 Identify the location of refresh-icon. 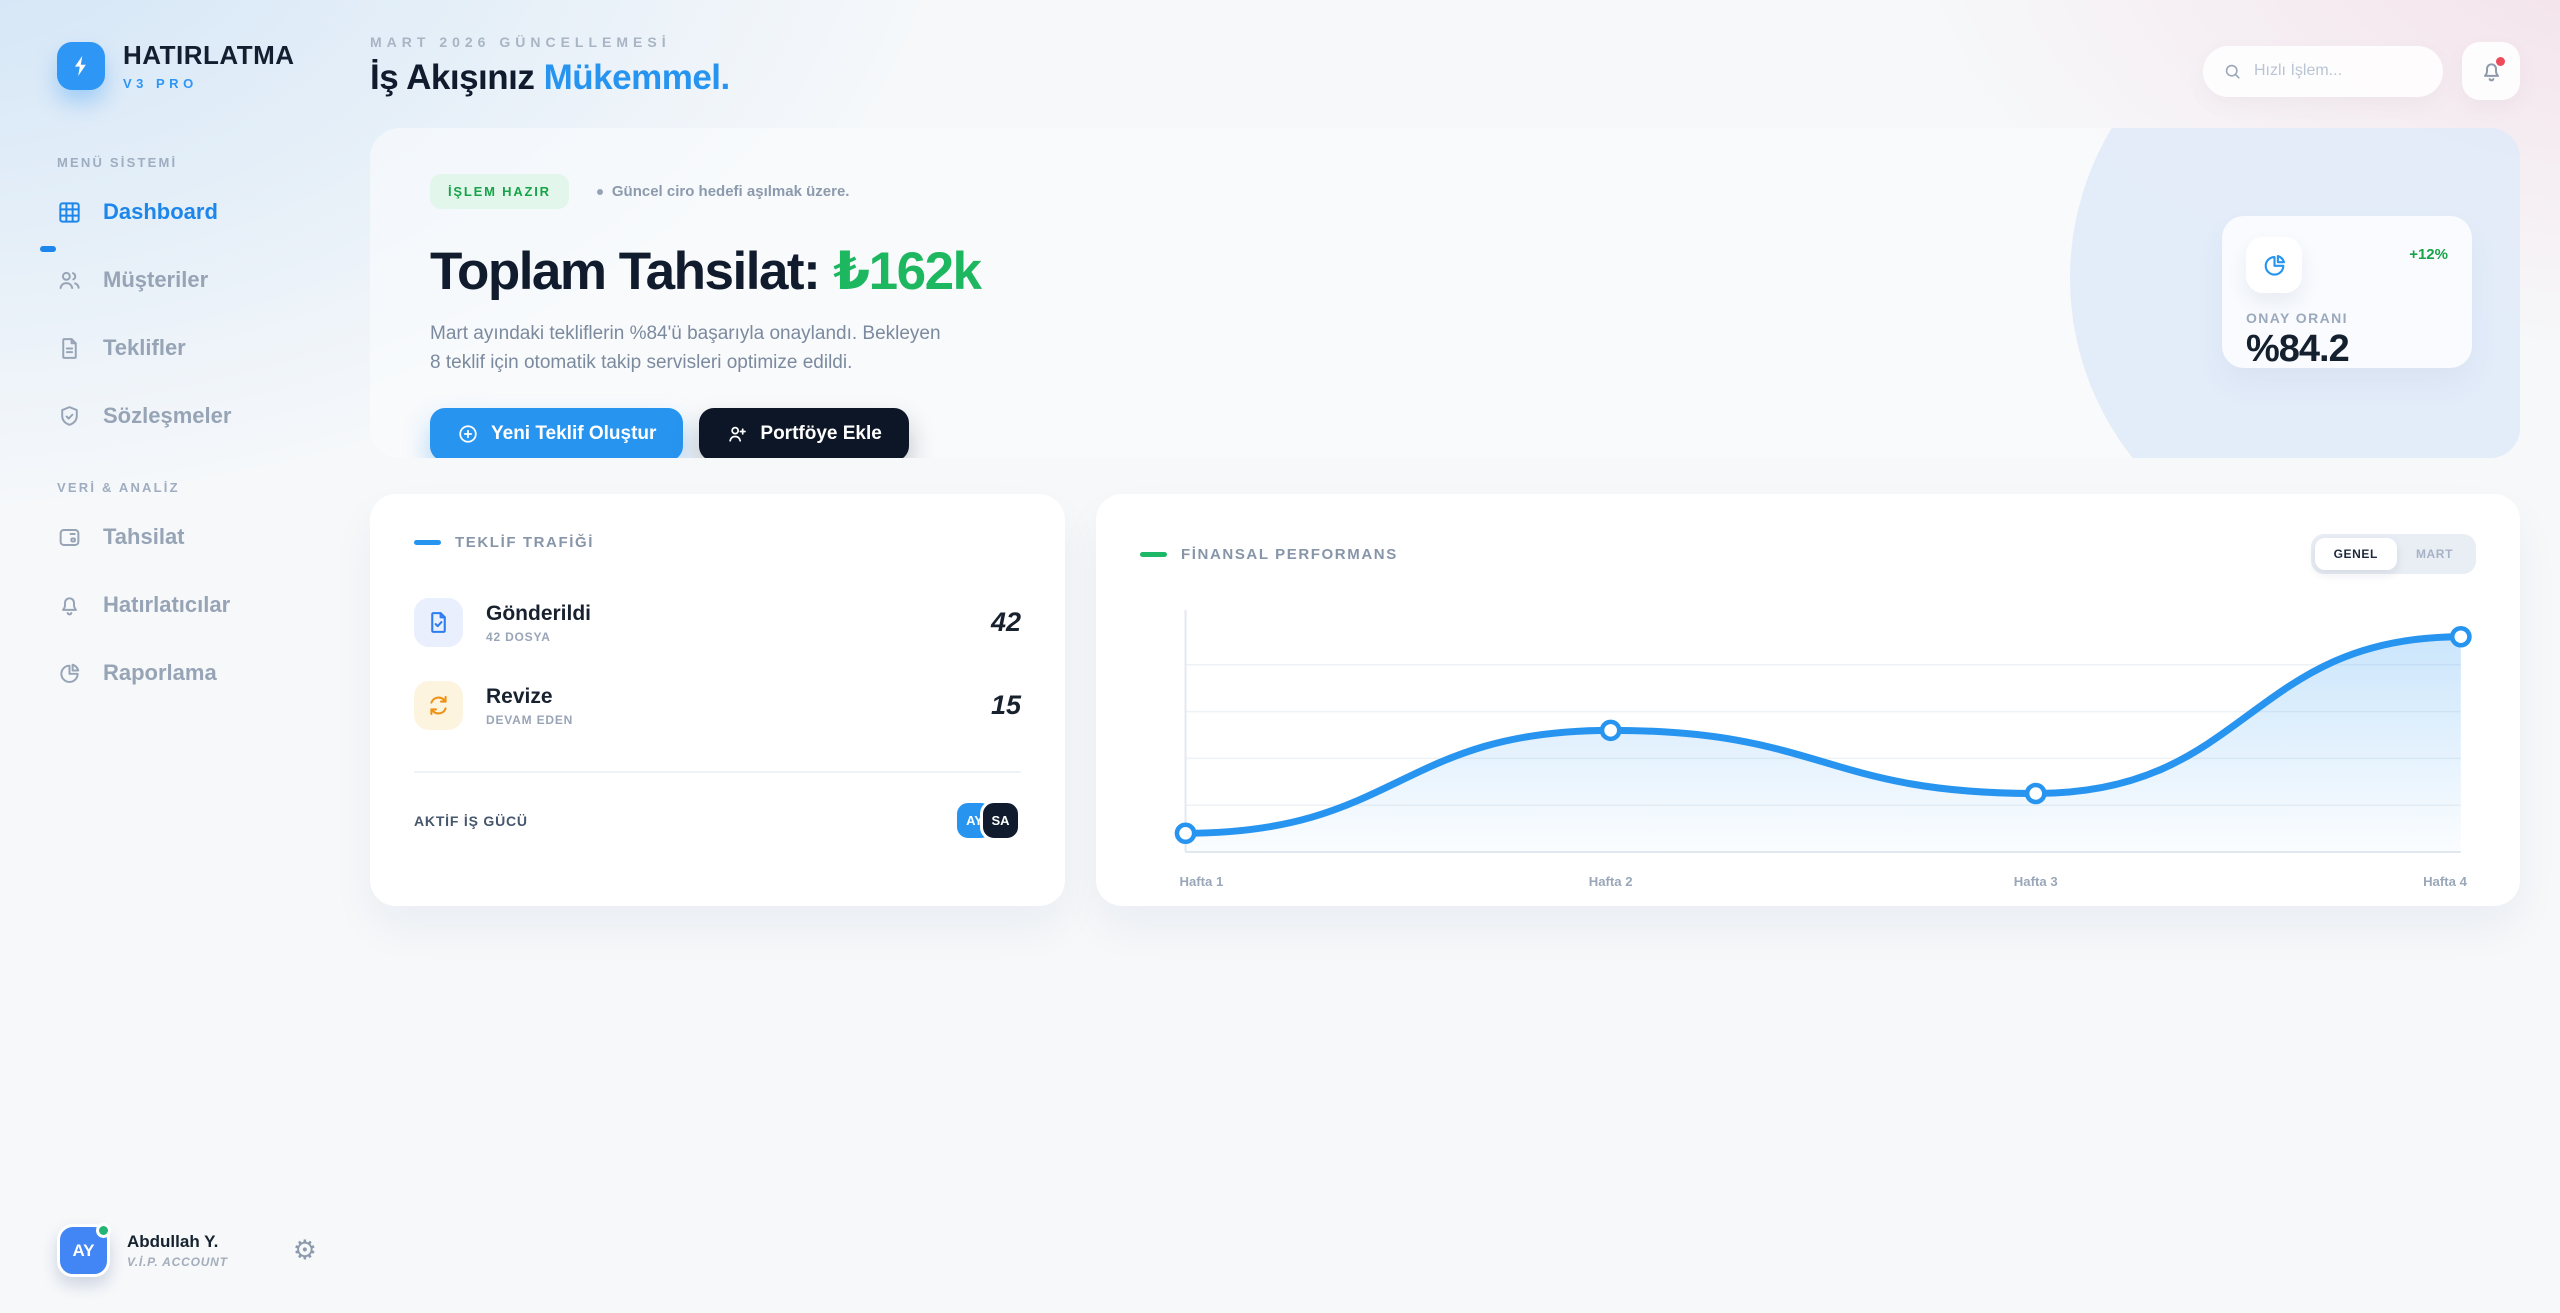
(438, 705).